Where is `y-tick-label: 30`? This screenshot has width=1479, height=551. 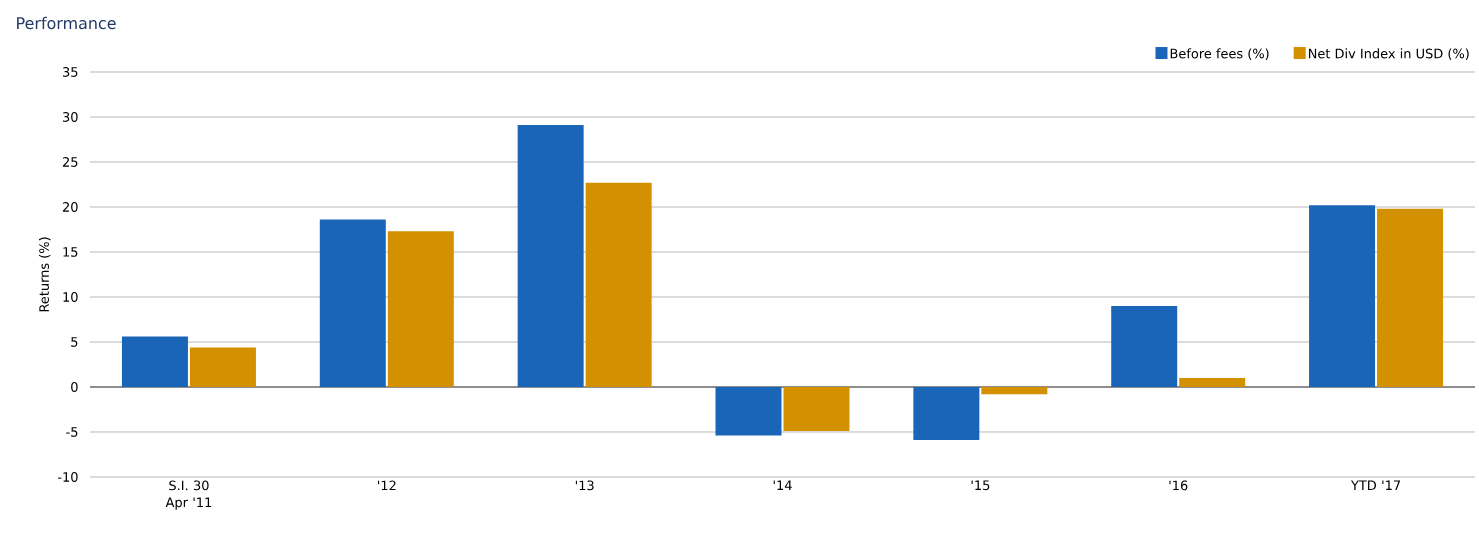
y-tick-label: 30 is located at coordinates (70, 117).